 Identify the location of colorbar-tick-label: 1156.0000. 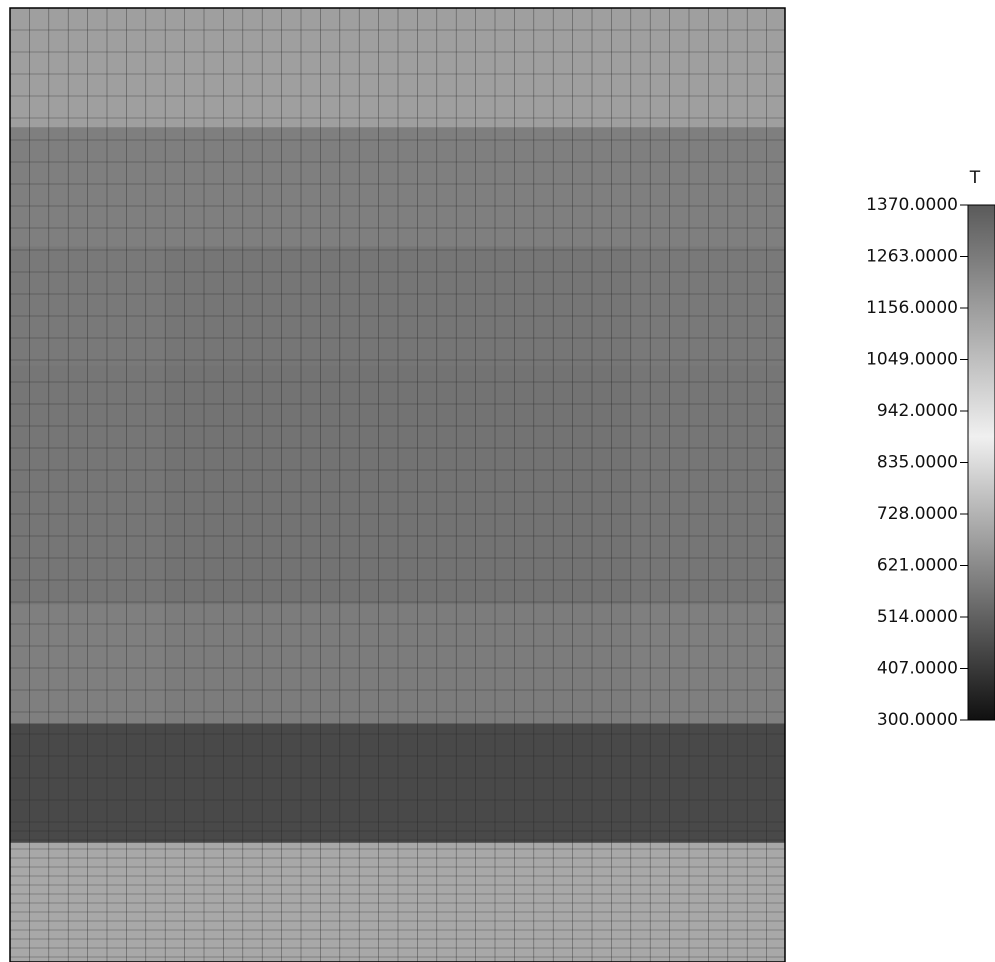
(912, 308).